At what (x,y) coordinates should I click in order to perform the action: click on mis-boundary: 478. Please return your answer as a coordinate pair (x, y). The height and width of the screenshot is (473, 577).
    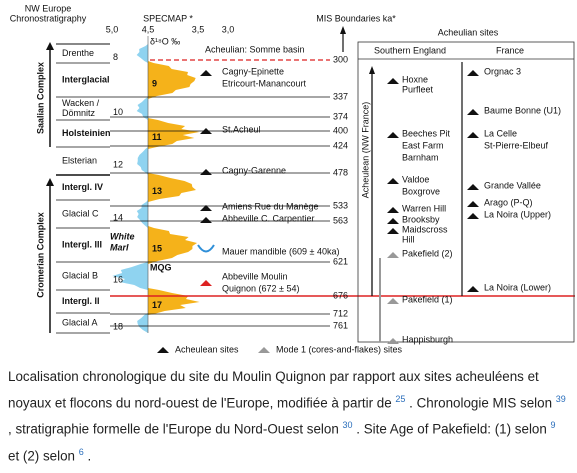
    Looking at the image, I should click on (340, 172).